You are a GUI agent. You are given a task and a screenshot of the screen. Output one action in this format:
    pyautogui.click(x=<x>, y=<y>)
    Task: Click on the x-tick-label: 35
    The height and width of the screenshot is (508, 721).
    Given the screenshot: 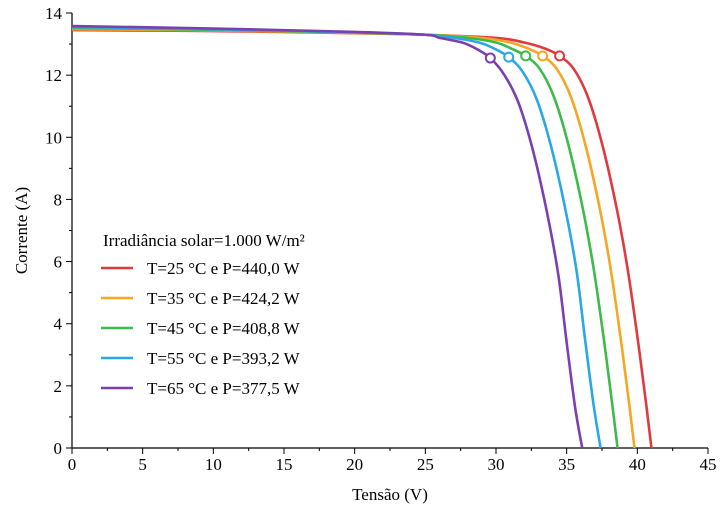 What is the action you would take?
    pyautogui.click(x=566, y=464)
    